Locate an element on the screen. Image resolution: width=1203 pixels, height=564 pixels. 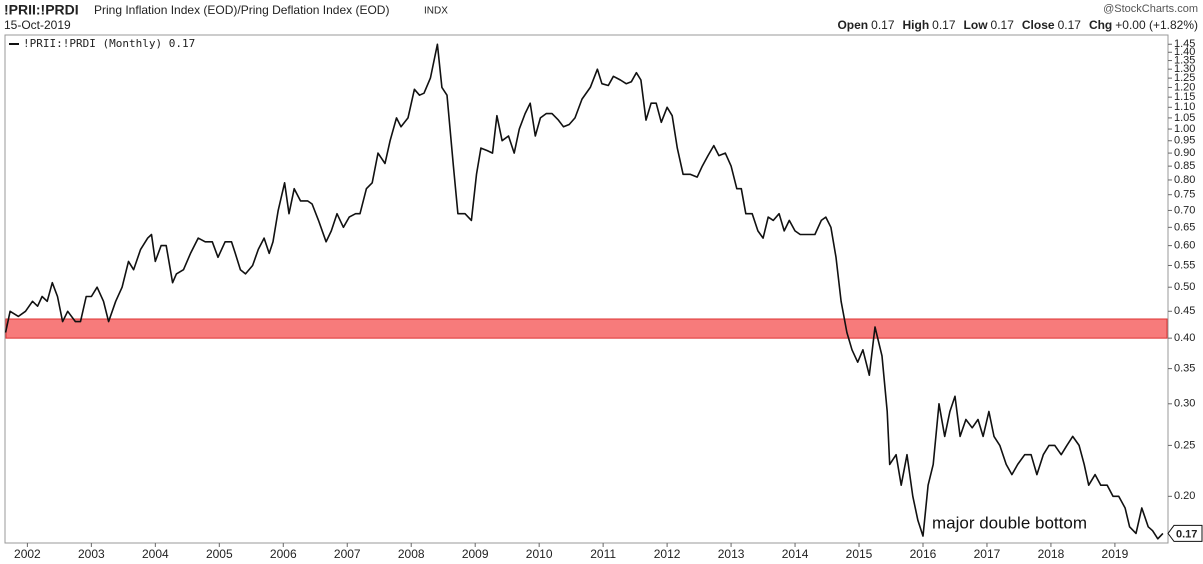
y-tick-label: 1.40 is located at coordinates (1184, 52).